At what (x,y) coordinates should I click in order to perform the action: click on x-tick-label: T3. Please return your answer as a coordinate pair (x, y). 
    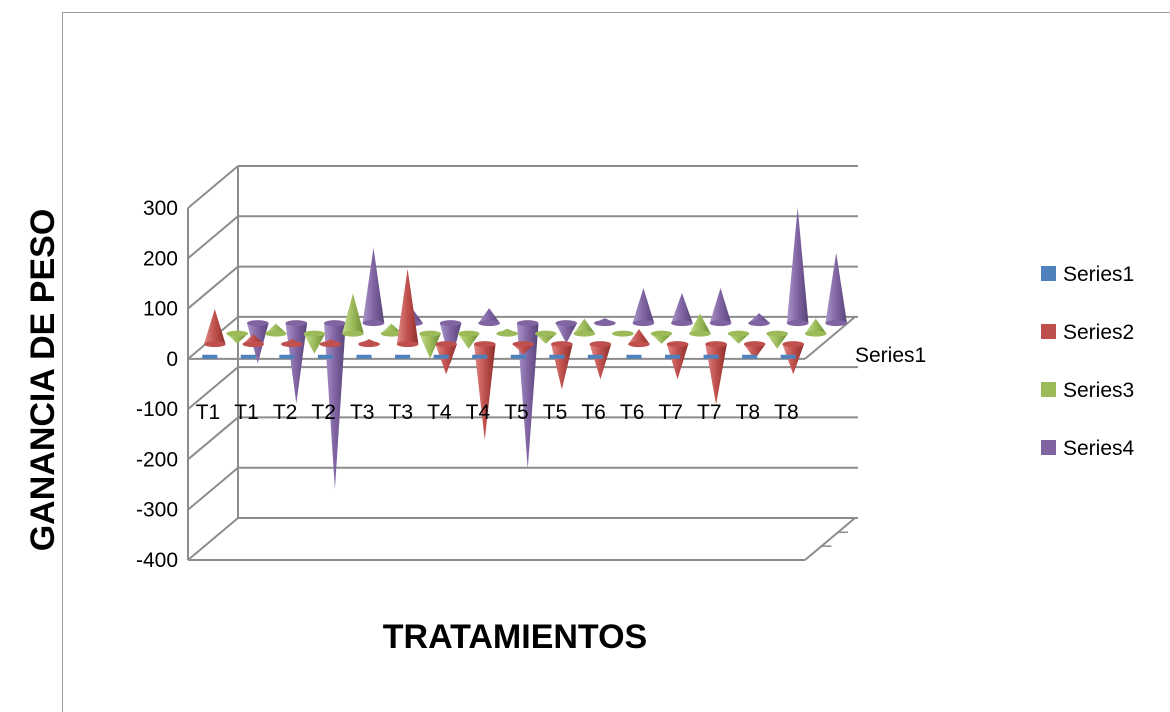
    Looking at the image, I should click on (362, 412).